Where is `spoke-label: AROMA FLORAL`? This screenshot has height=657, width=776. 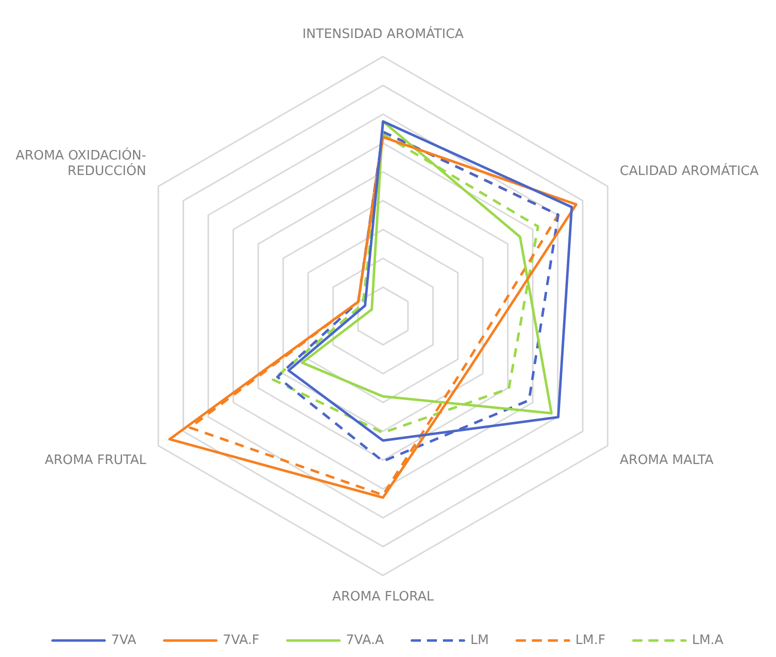
spoke-label: AROMA FLORAL is located at coordinates (383, 597).